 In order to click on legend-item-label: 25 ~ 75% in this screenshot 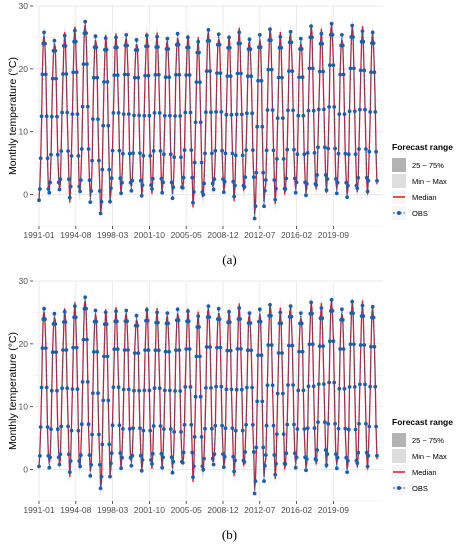, I will do `click(428, 440)`.